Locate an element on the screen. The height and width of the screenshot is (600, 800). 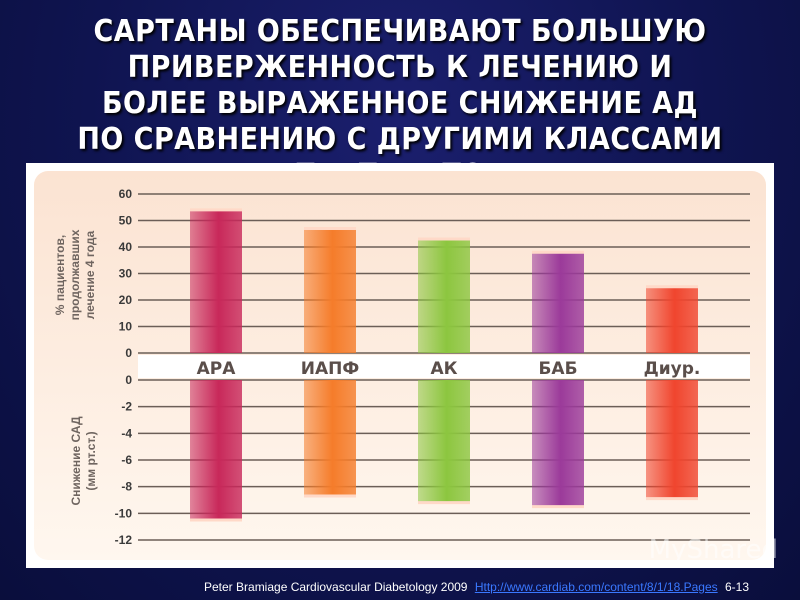
y-tick-label: 50 is located at coordinates (126, 221).